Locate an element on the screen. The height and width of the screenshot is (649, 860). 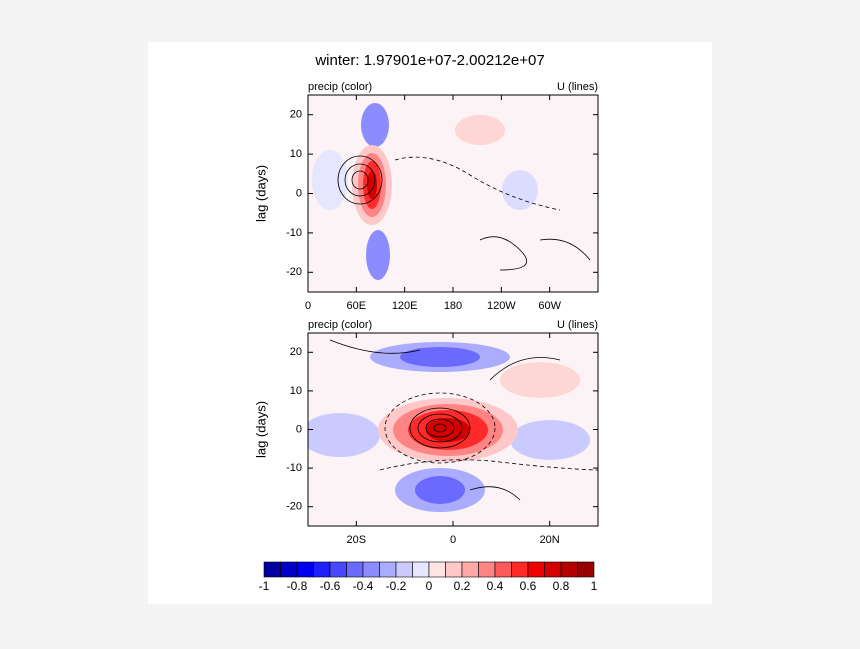
colorbar-tick-label: 1 is located at coordinates (594, 586).